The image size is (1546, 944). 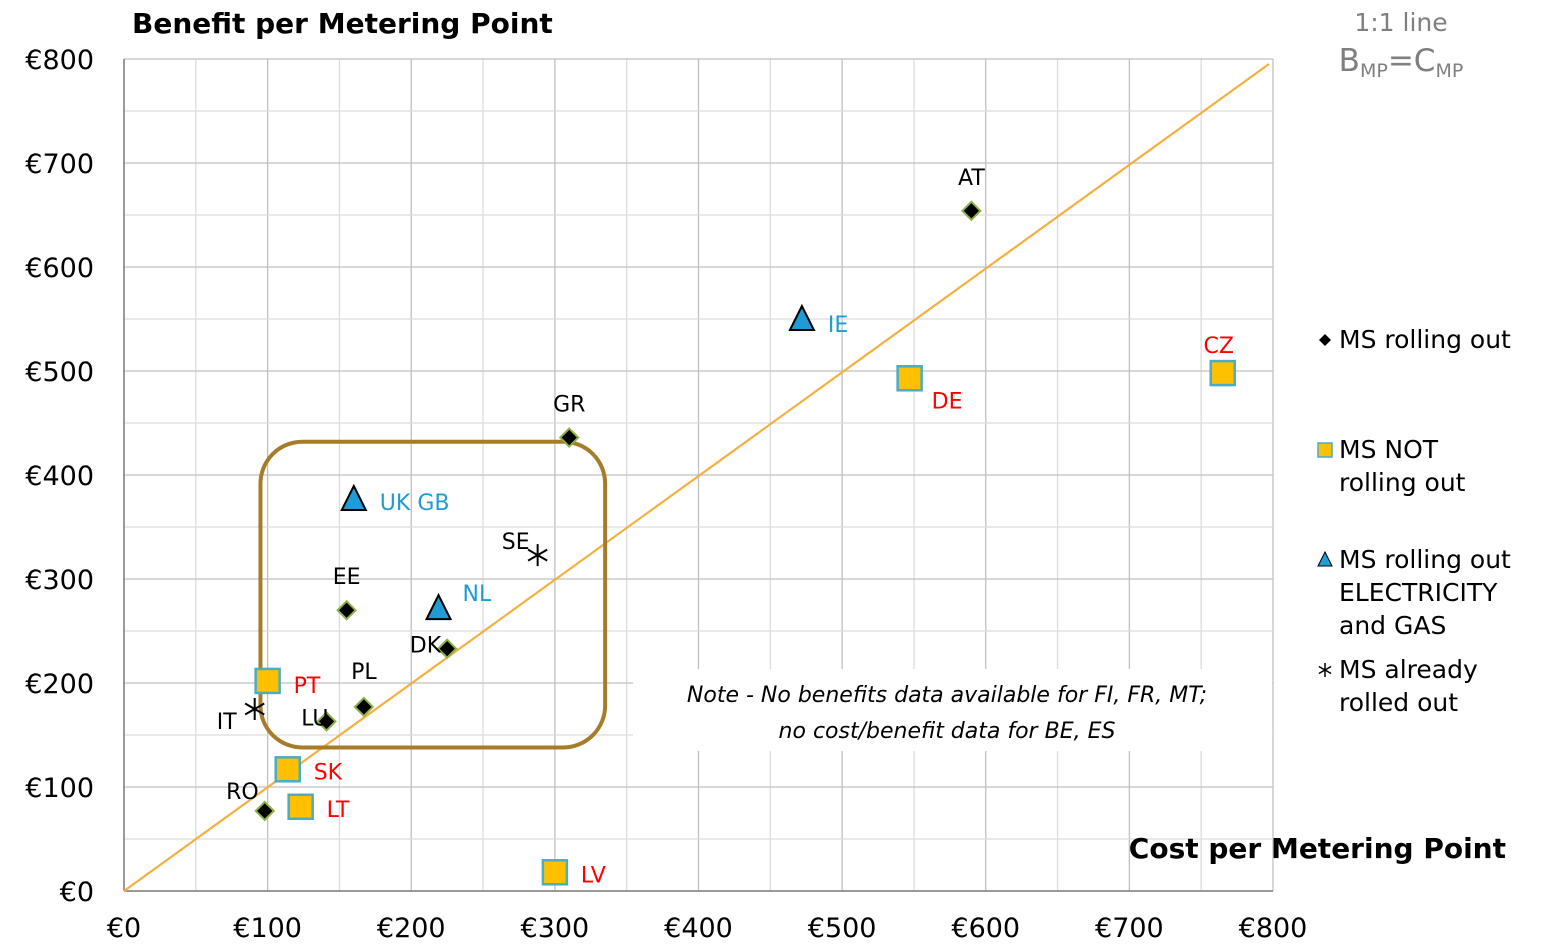 I want to click on legend-label: ELECTRICITY, so click(x=1418, y=592).